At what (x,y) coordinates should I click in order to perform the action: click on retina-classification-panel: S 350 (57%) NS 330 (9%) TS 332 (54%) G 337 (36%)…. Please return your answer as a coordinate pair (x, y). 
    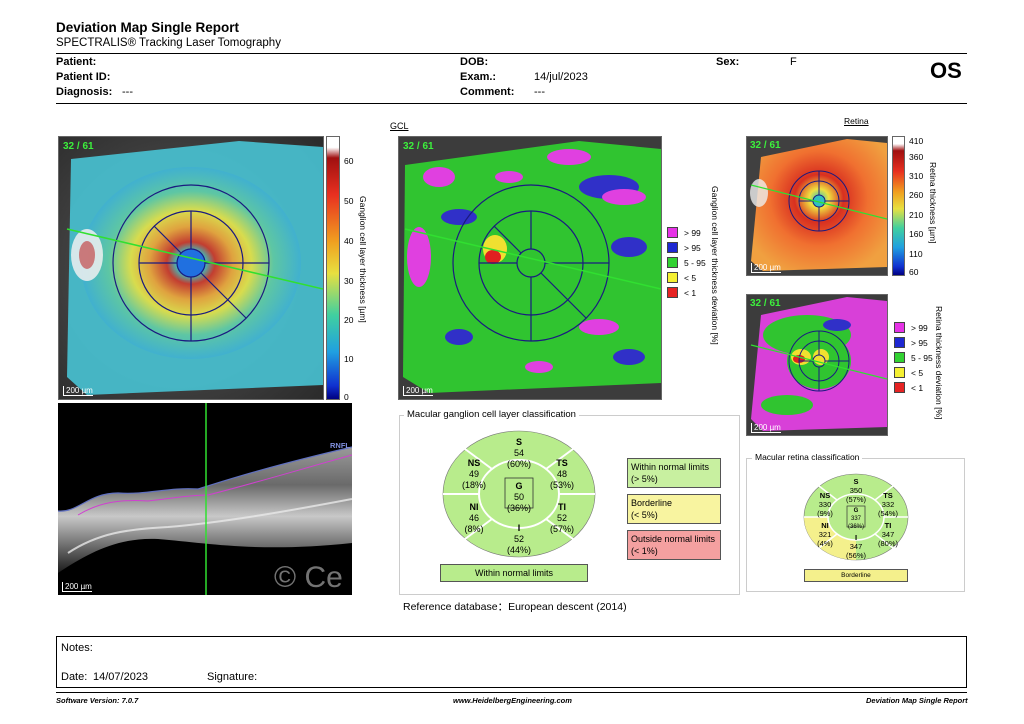
    Looking at the image, I should click on (855, 525).